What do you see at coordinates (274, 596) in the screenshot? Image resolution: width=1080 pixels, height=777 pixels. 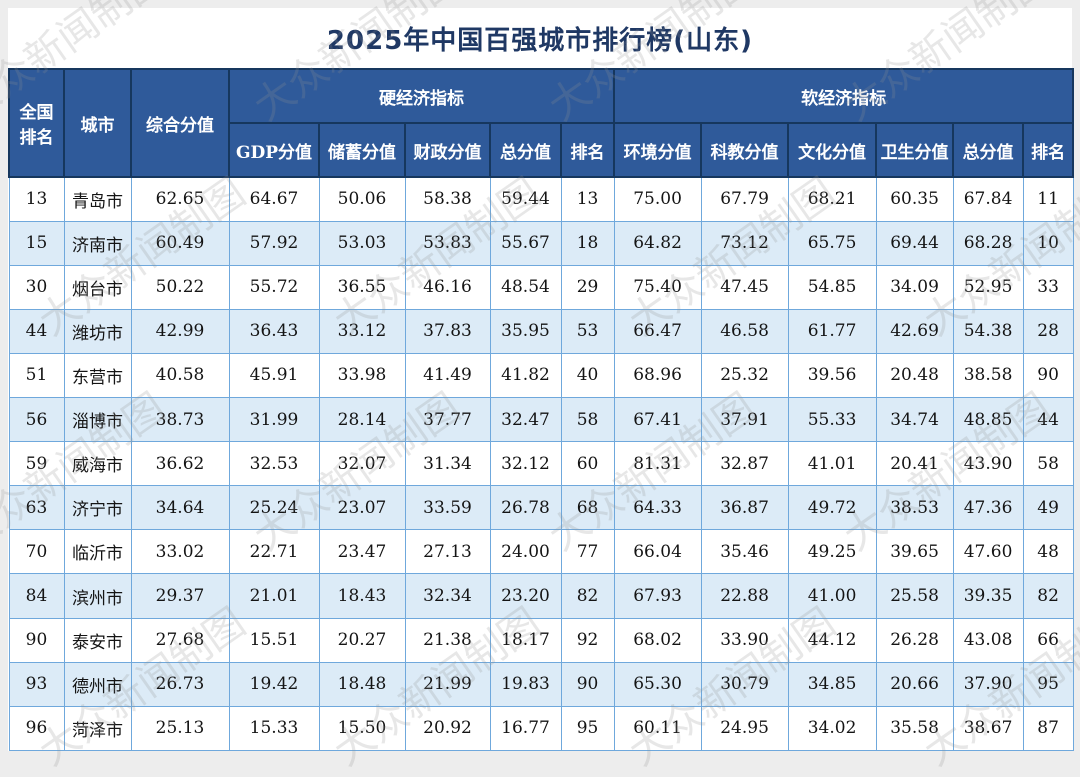 I see `cell-gdp-score: 21.01` at bounding box center [274, 596].